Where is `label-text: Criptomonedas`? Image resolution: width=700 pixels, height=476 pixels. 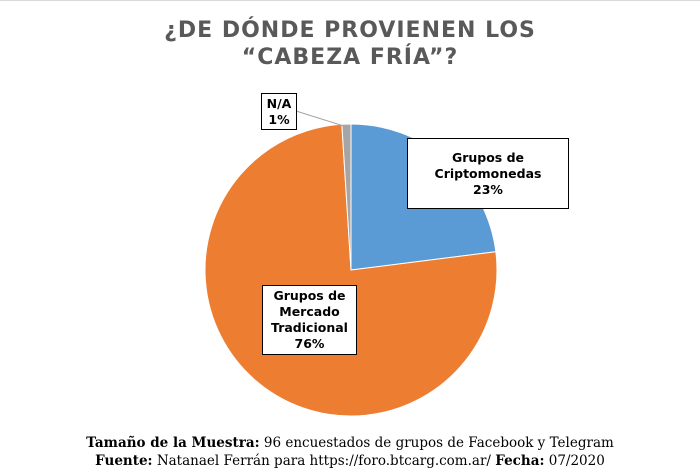 label-text: Criptomonedas is located at coordinates (488, 173).